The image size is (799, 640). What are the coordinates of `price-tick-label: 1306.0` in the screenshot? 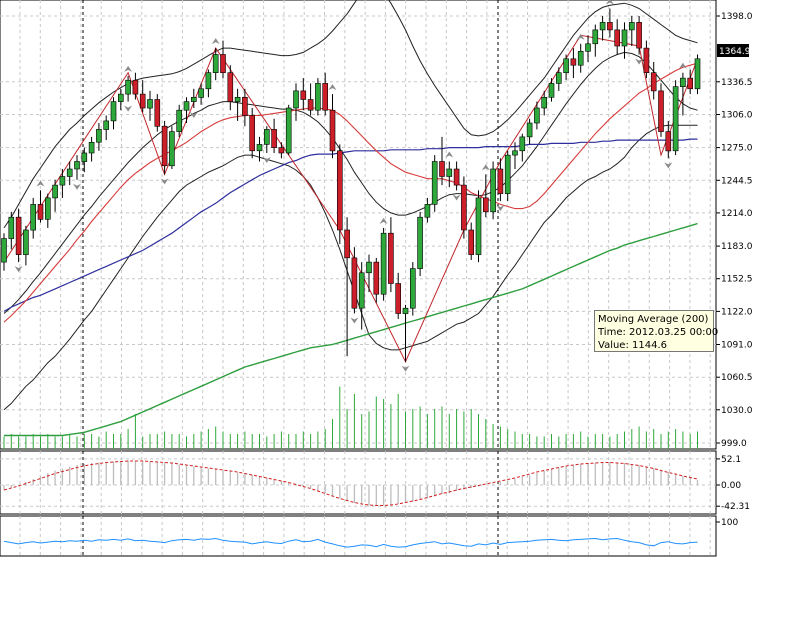 It's located at (737, 116).